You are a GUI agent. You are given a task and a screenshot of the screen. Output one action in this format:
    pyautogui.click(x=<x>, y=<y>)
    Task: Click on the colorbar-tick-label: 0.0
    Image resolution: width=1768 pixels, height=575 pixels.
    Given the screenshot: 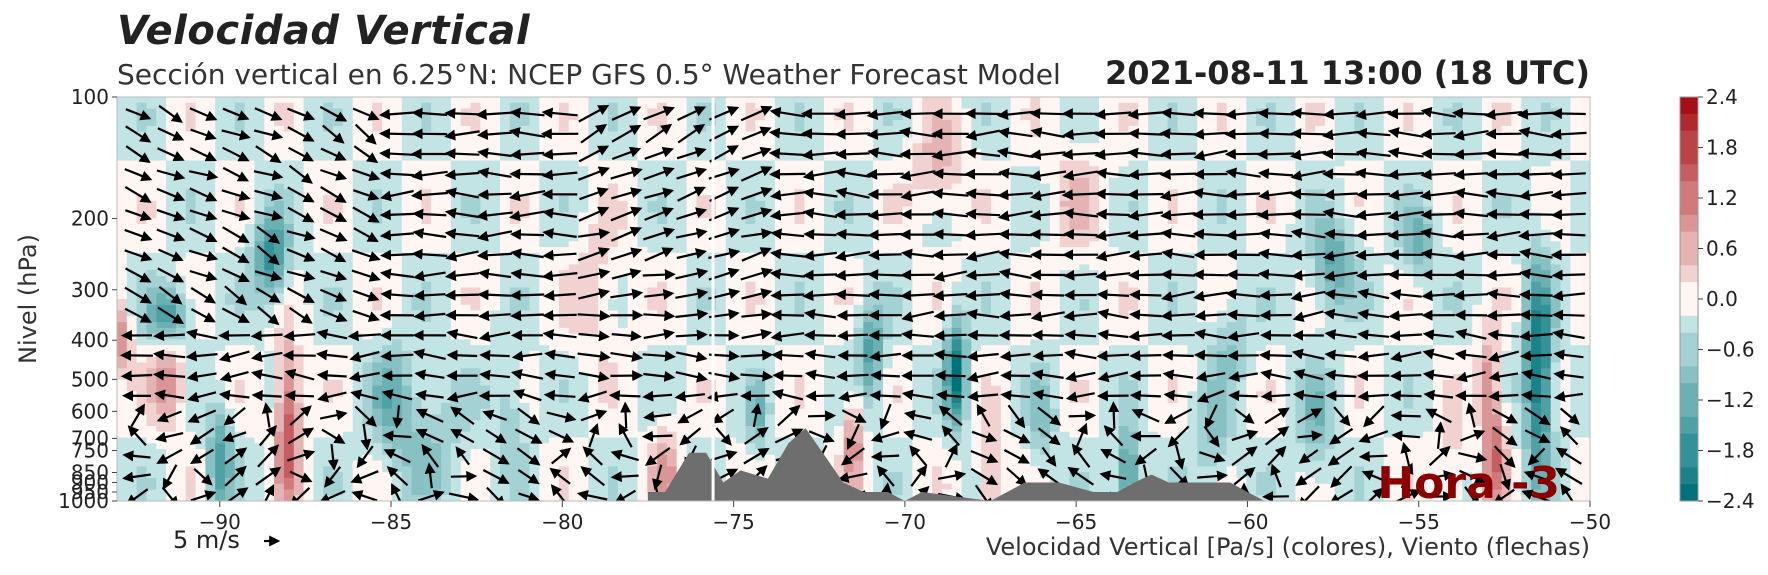 What is the action you would take?
    pyautogui.click(x=1722, y=299)
    